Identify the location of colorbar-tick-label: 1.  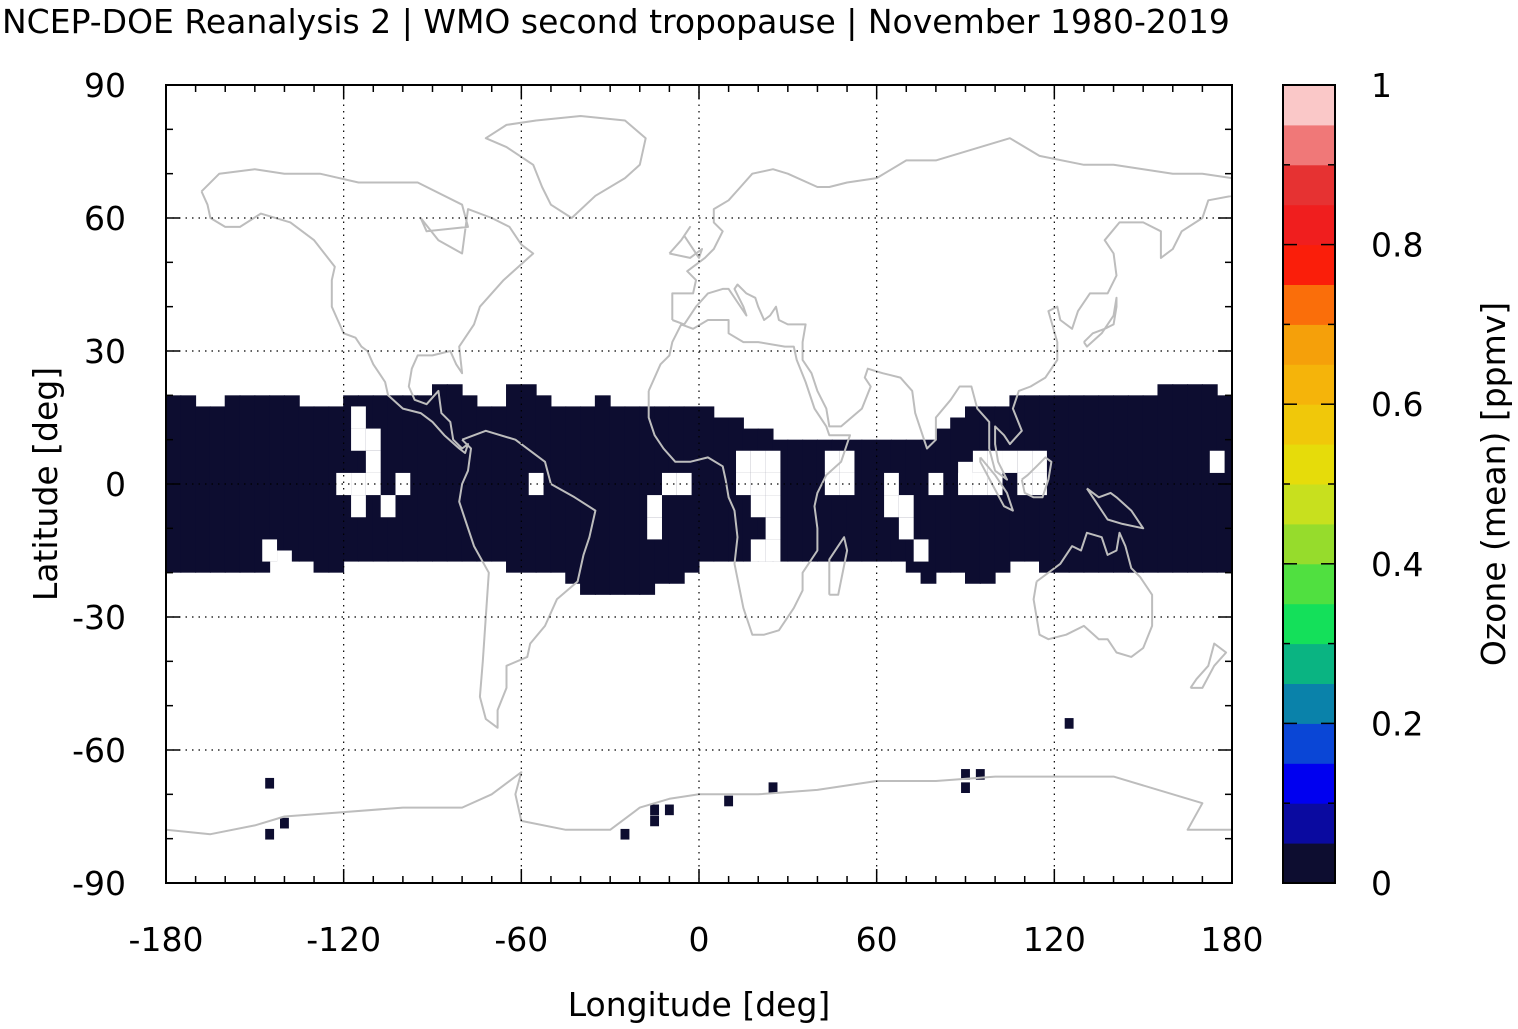
(1381, 85).